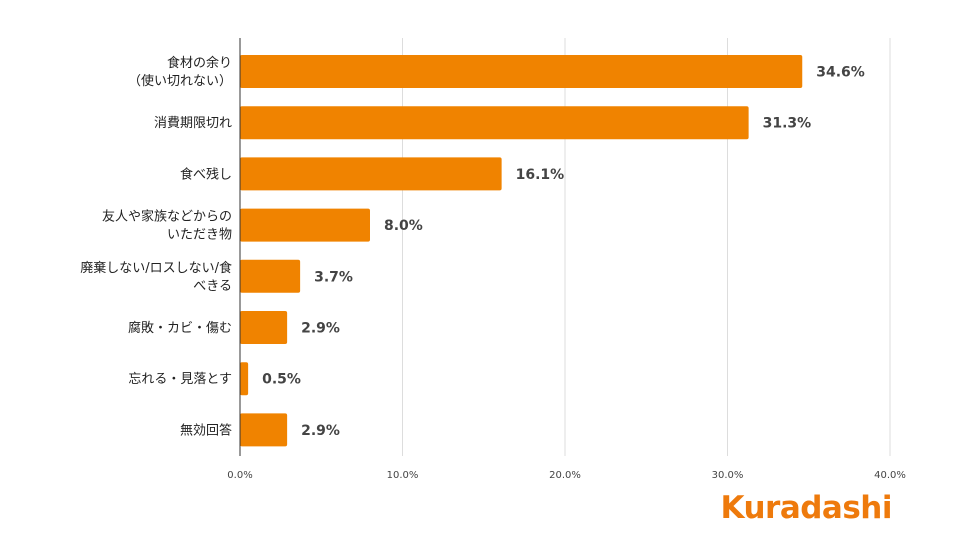  I want to click on category-label: 消費期限切れ, so click(193, 123).